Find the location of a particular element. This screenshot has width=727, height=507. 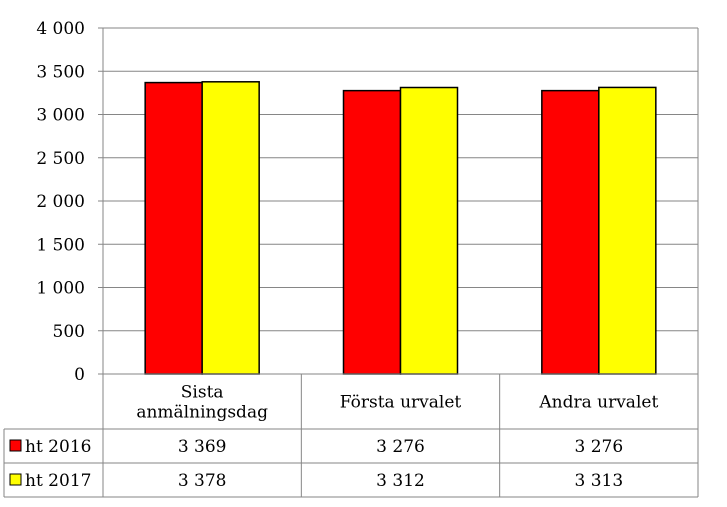

category-label: Första urvalet is located at coordinates (401, 403).